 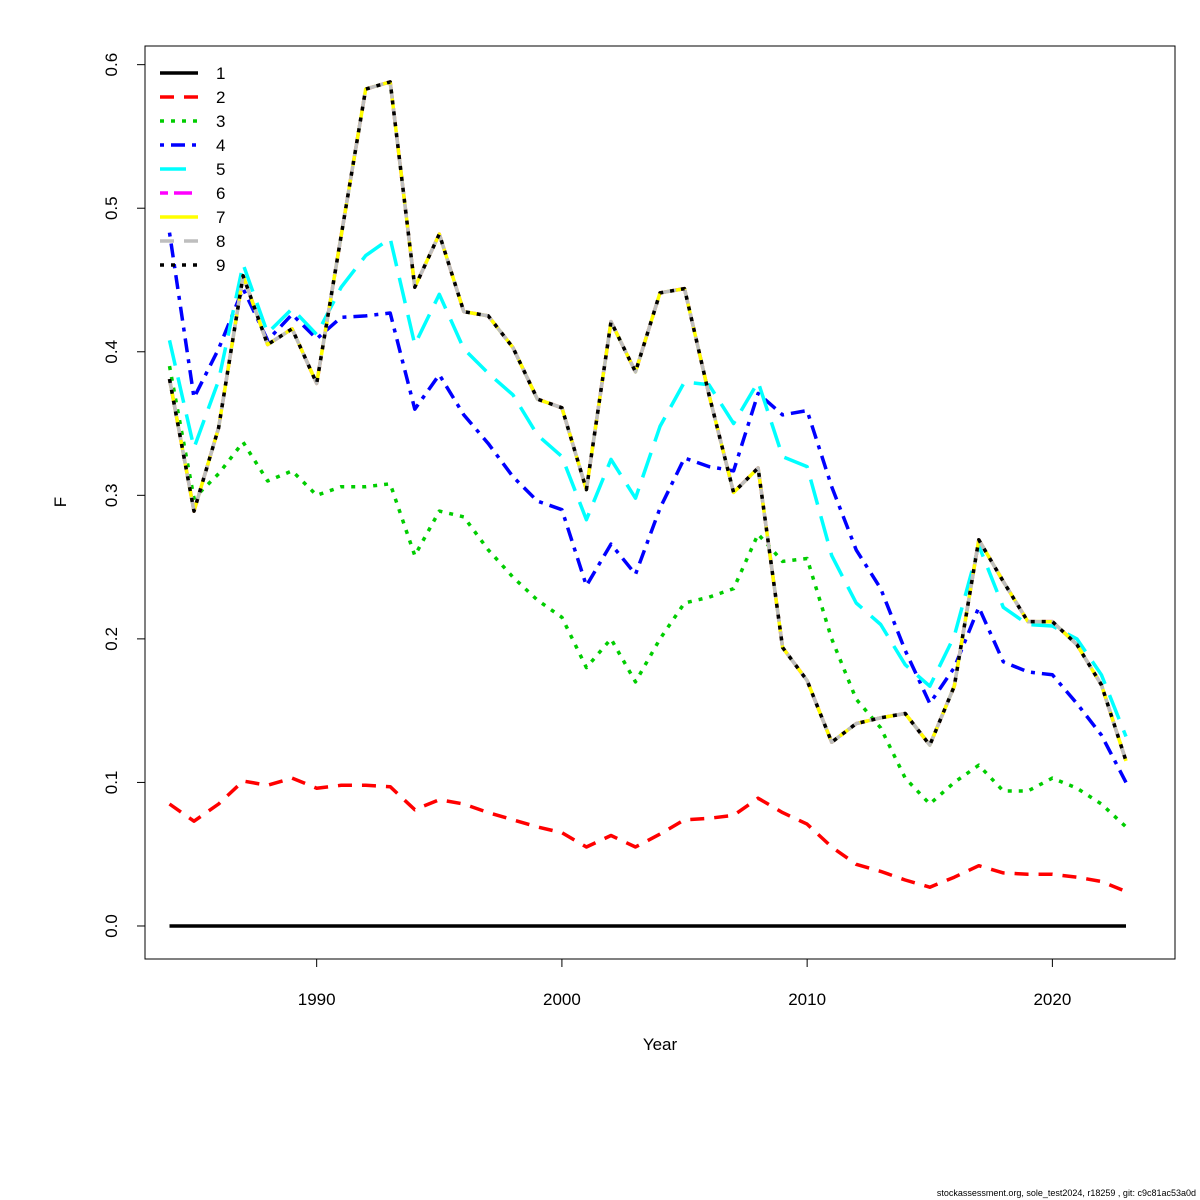 I want to click on y-tick-label: 0.3, so click(x=111, y=496).